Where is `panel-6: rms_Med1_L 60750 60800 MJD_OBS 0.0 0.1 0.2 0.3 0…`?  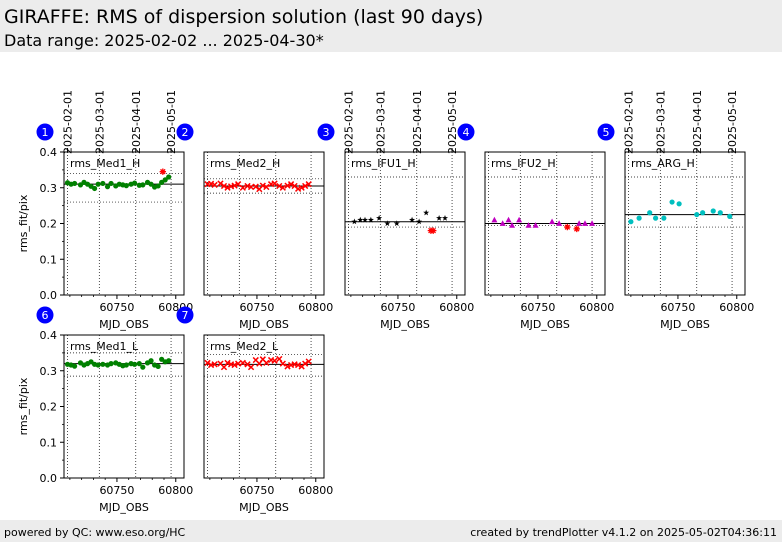 panel-6: rms_Med1_L 60750 60800 MJD_OBS 0.0 0.1 0.2 0.3 0… is located at coordinates (105, 410).